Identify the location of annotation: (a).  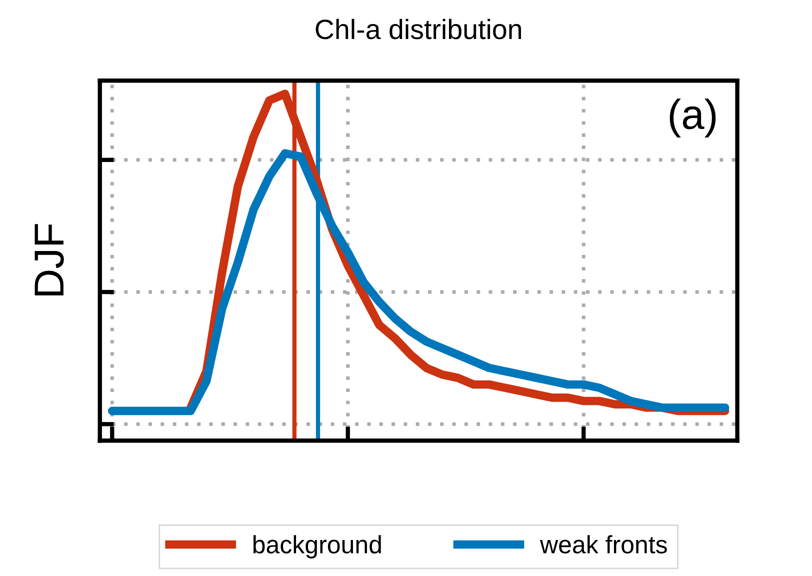
(693, 118).